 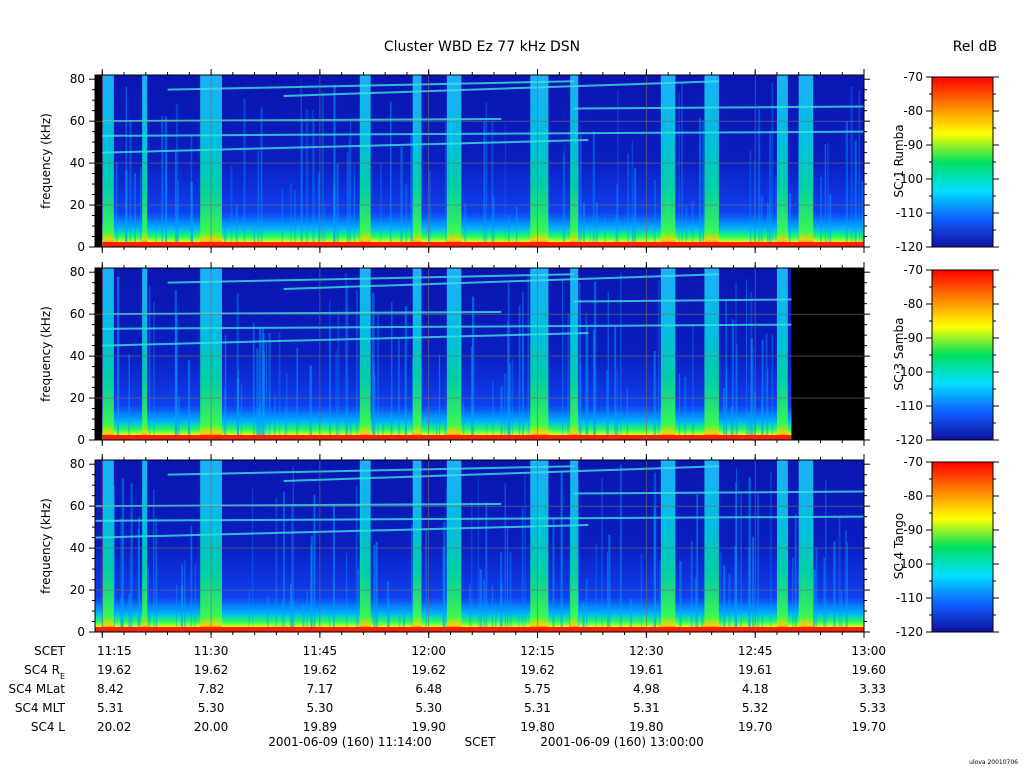 I want to click on y-tick-label: 20, so click(x=77, y=398).